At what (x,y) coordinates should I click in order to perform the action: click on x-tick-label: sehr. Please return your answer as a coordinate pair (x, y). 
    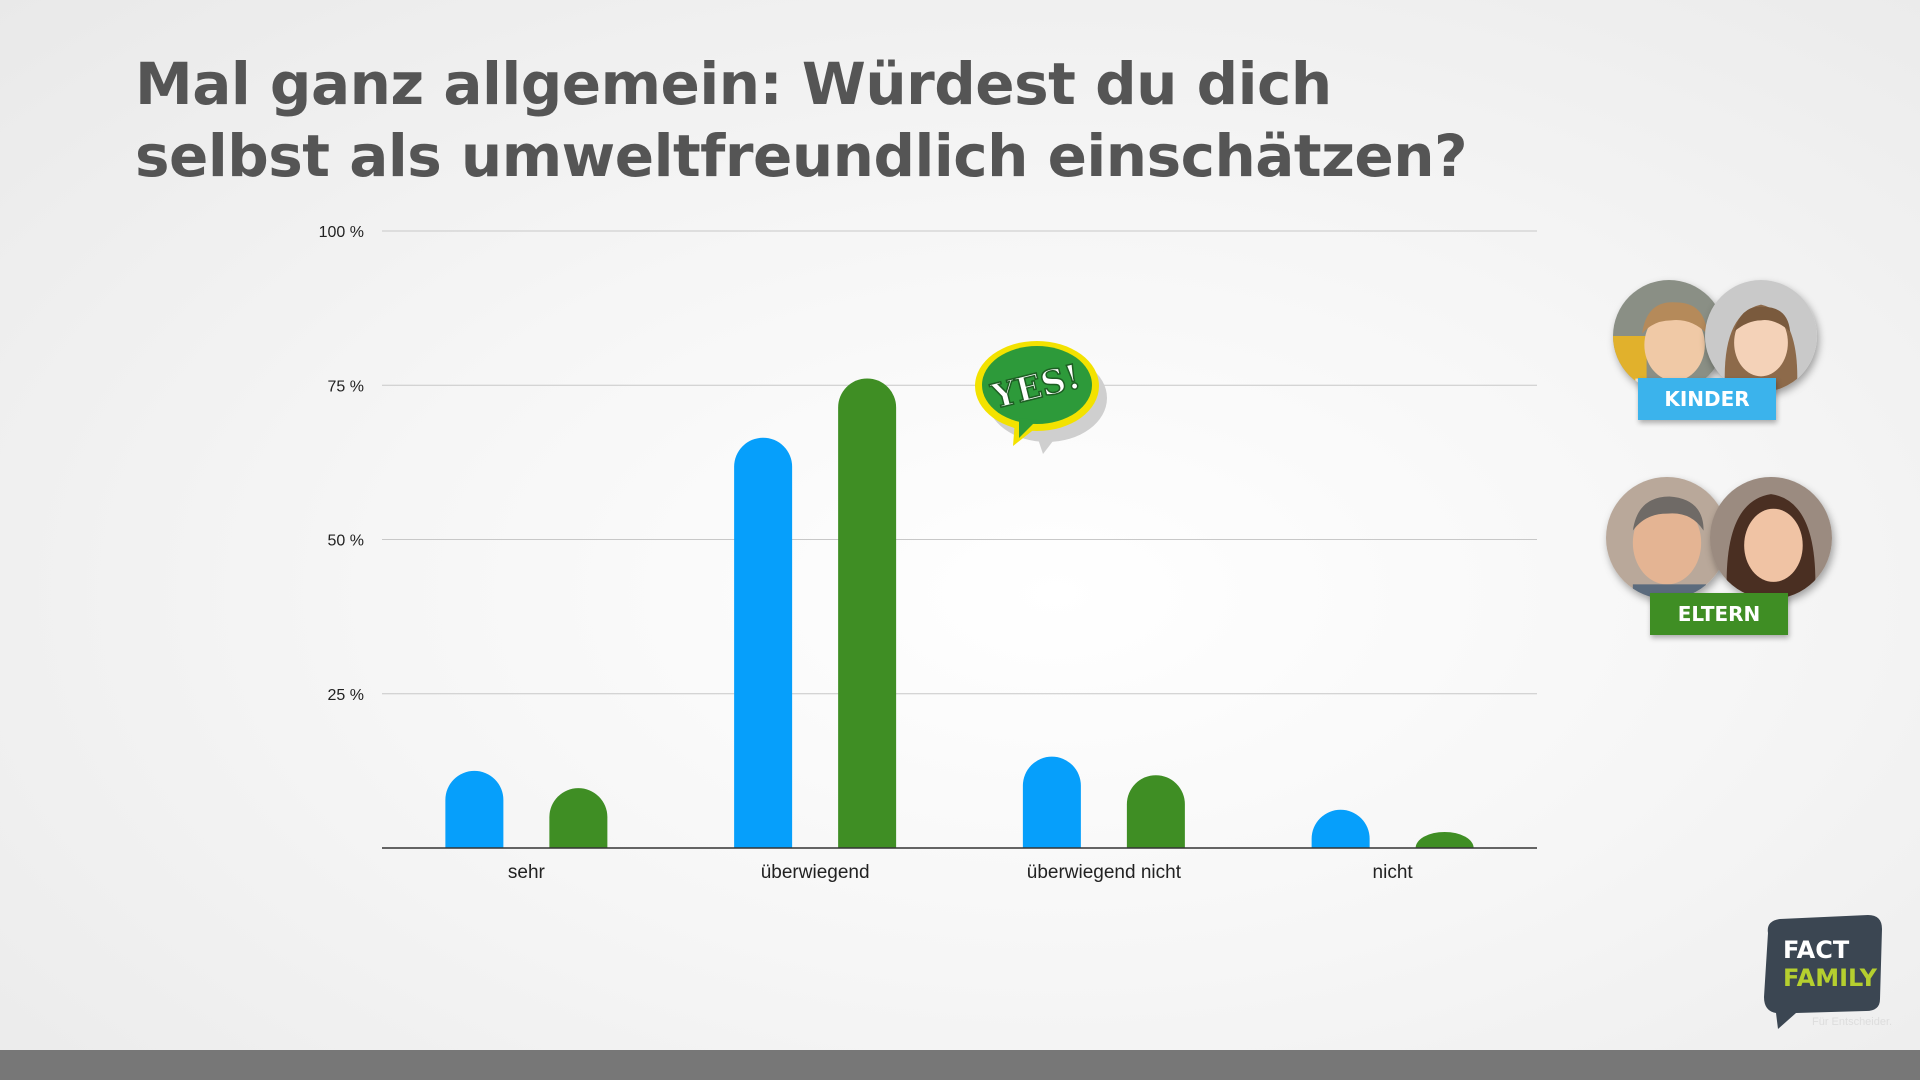
    Looking at the image, I should click on (527, 872).